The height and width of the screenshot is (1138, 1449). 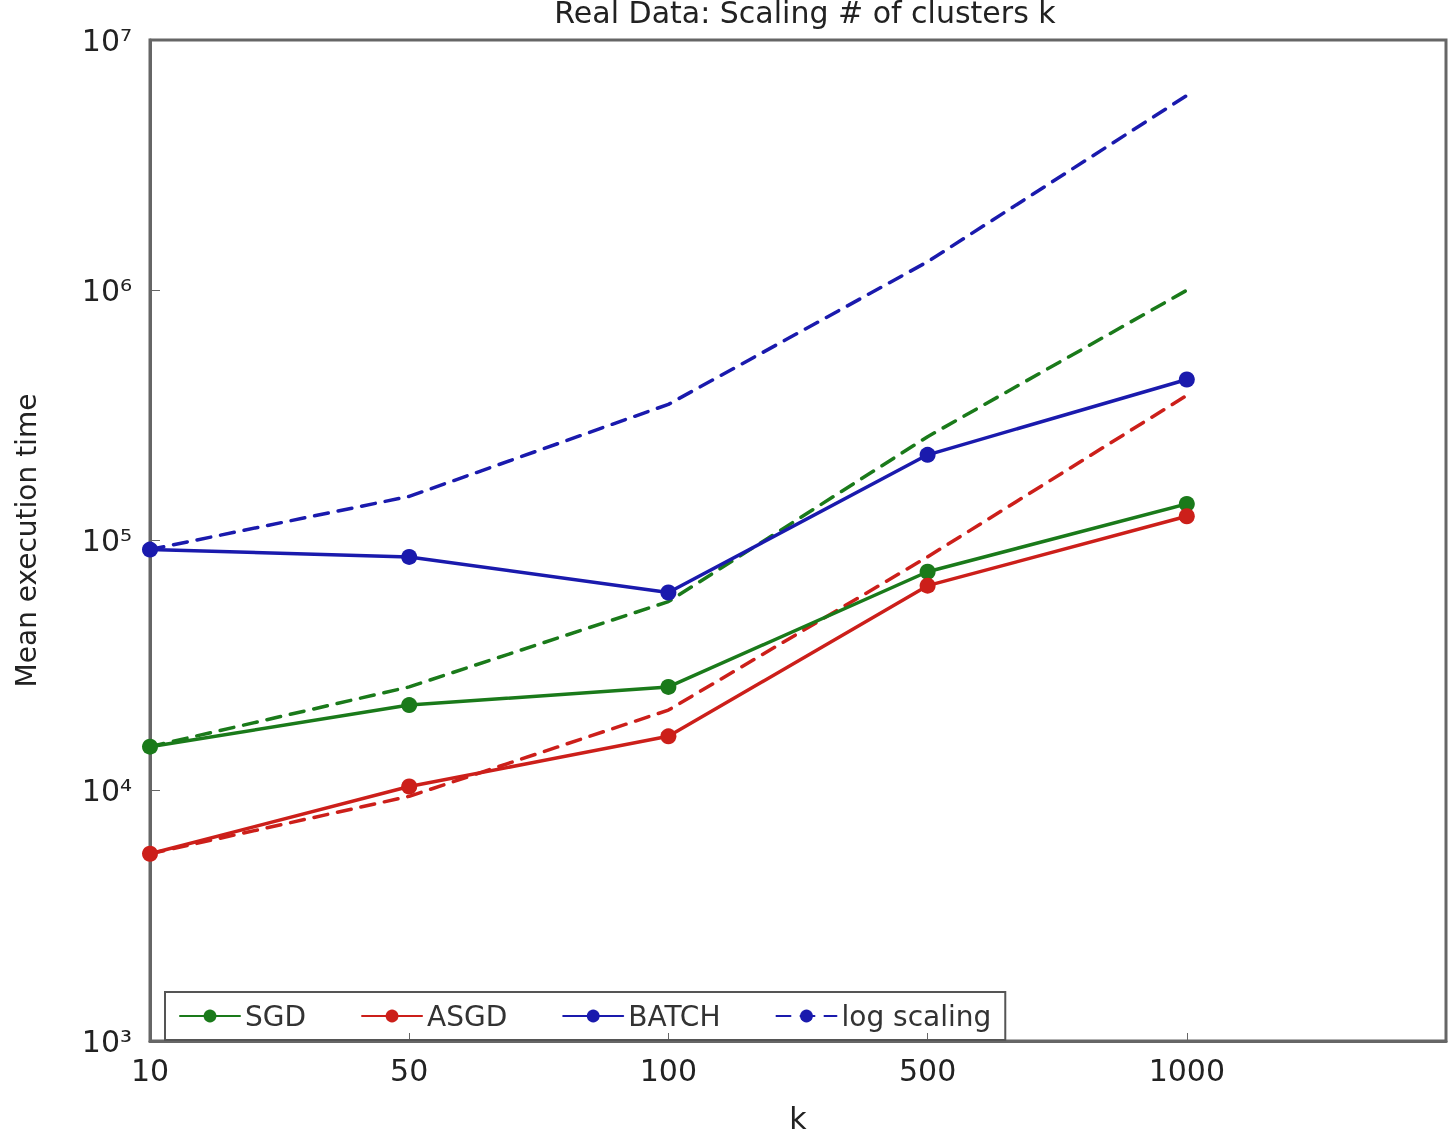 I want to click on x-tick-label: 50, so click(x=409, y=1070).